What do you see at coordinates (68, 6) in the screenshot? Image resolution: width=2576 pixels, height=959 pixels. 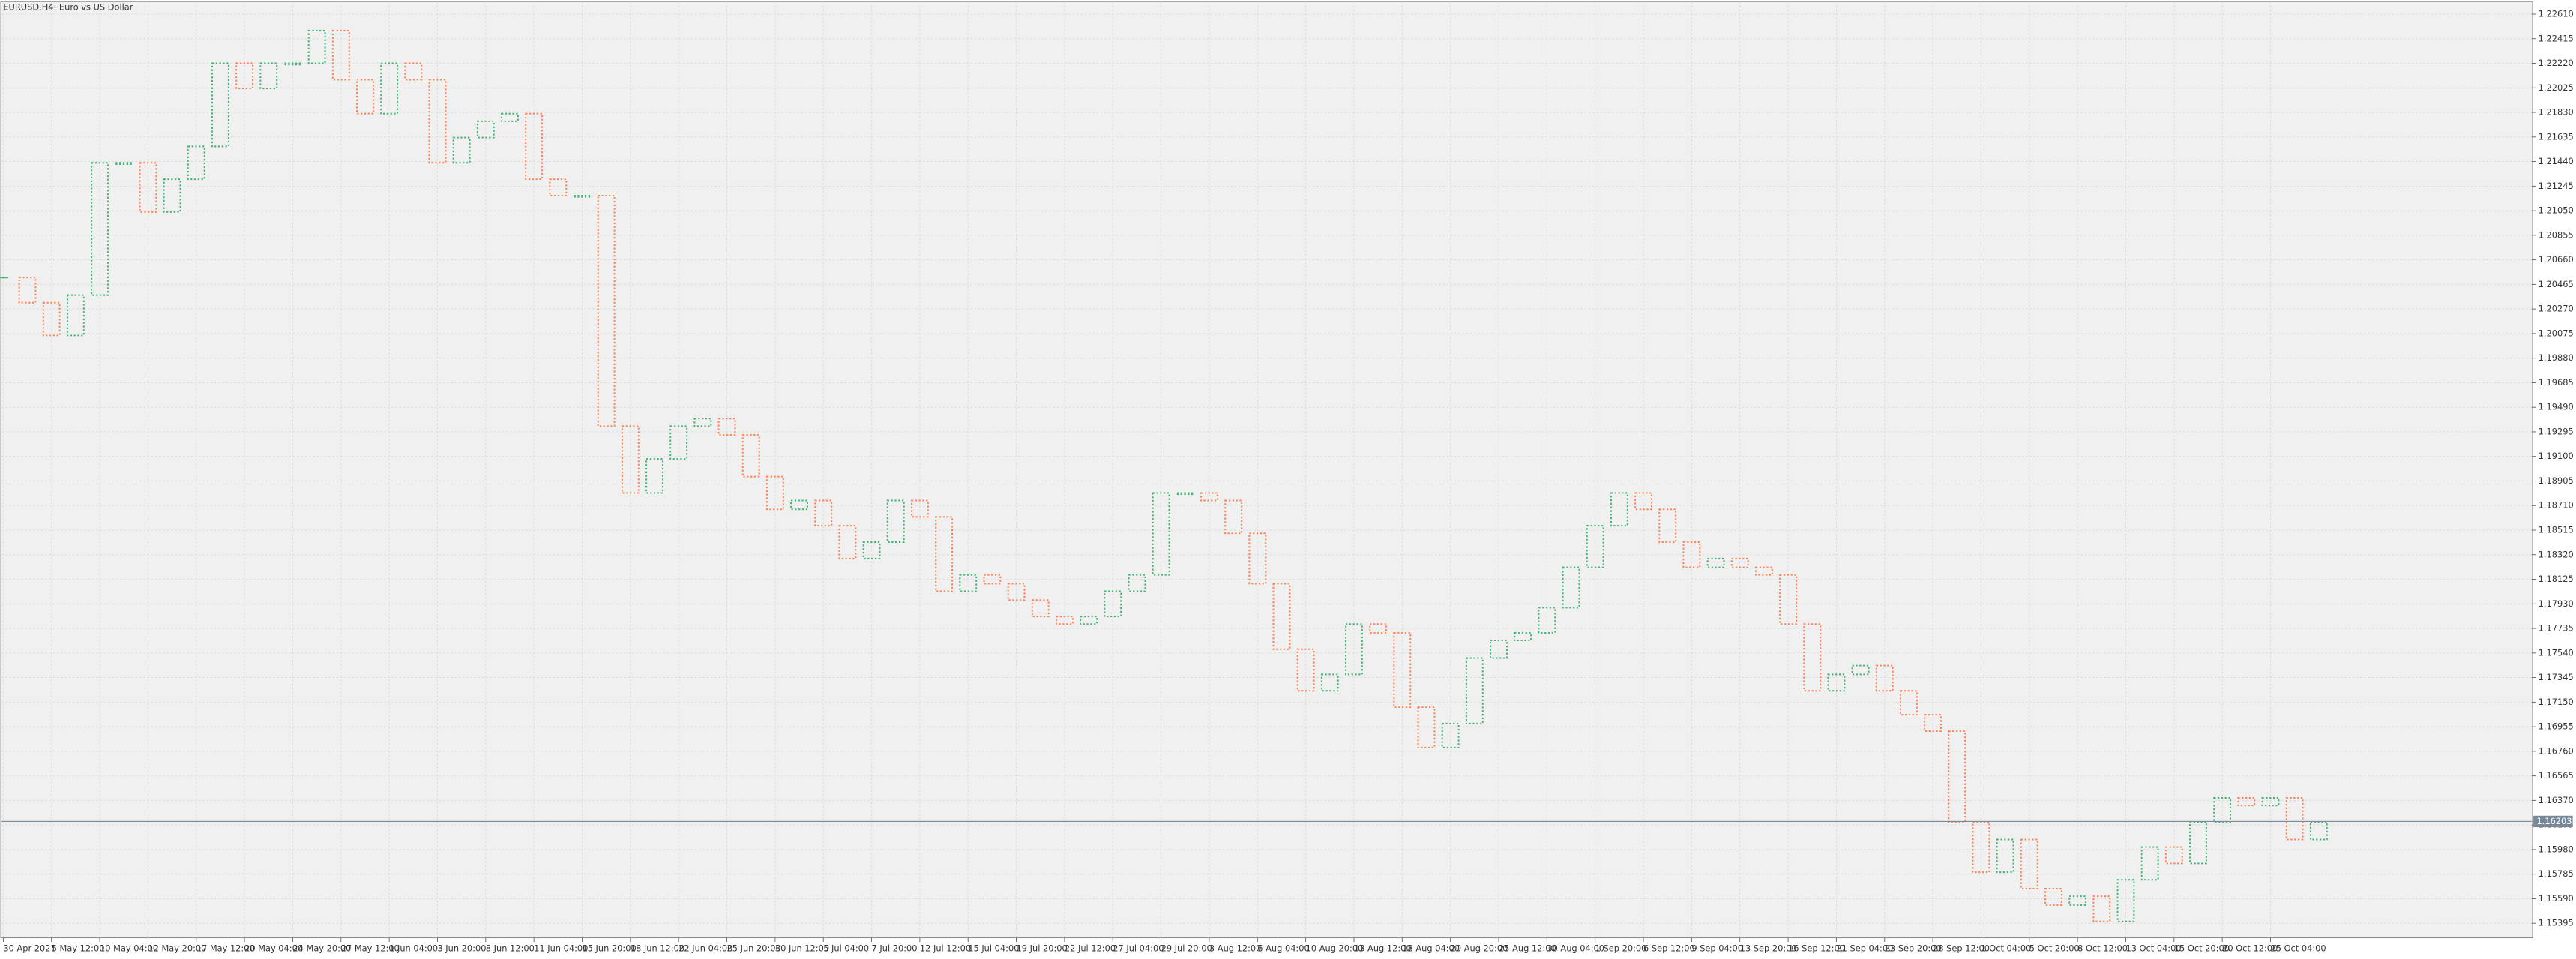 I see `chart-title: EURUSD,H4: Euro vs US Dollar` at bounding box center [68, 6].